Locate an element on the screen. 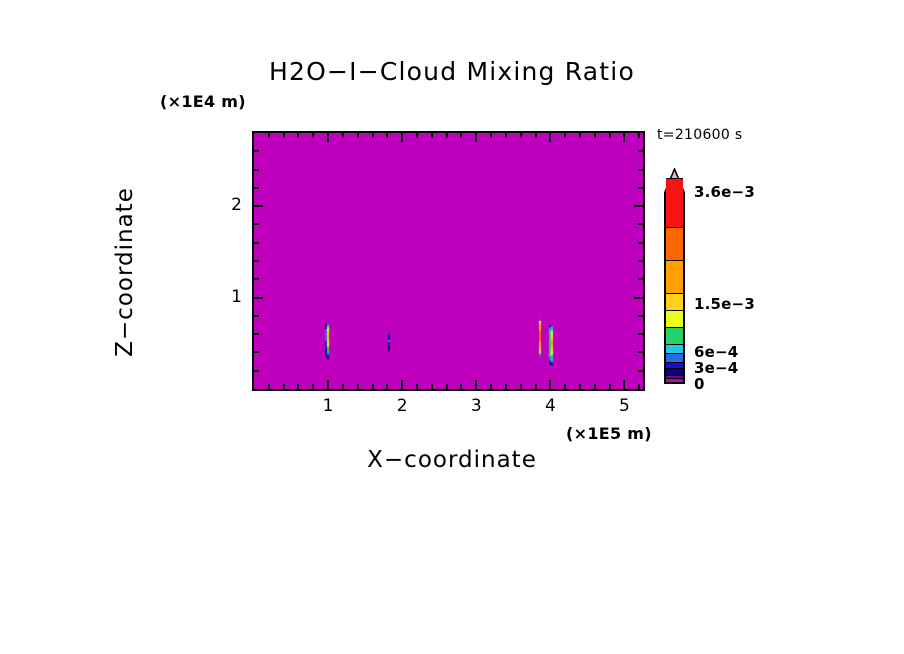 This screenshot has height=654, width=904. x-axis-title: X−coordinate is located at coordinates (452, 460).